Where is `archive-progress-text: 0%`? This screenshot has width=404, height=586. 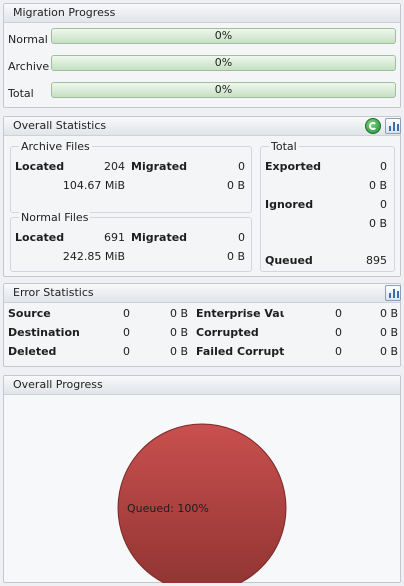
archive-progress-text: 0% is located at coordinates (223, 62).